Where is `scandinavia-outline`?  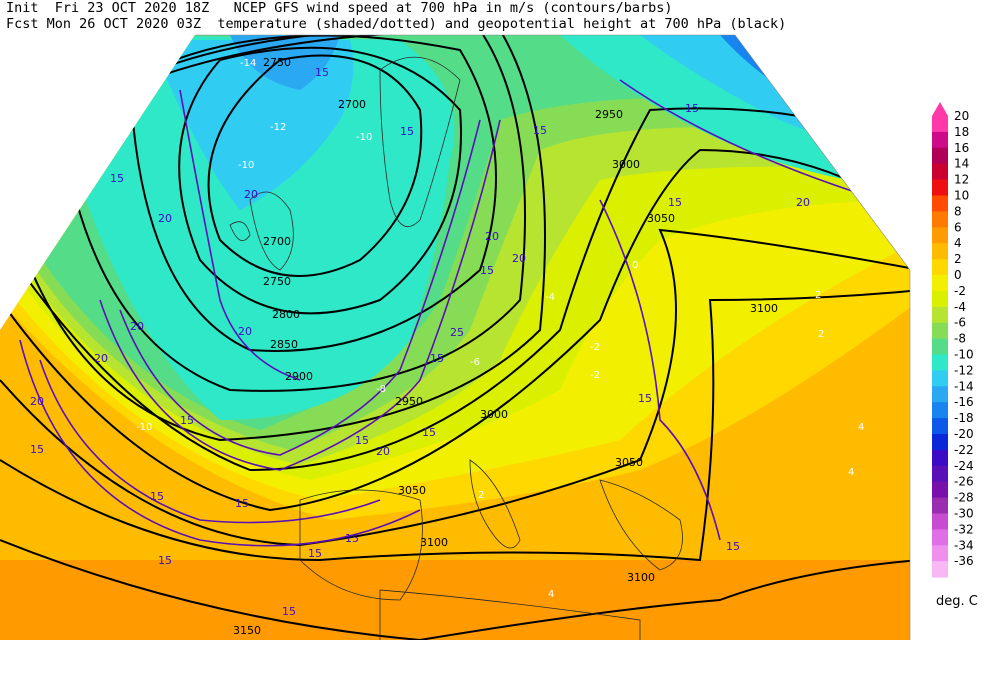
scandinavia-outline is located at coordinates (420, 141).